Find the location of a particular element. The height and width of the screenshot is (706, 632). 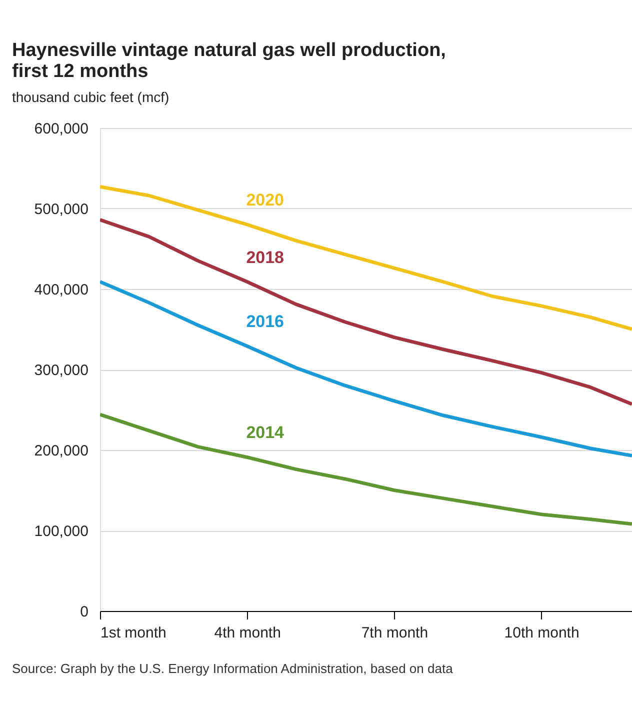

x-tick-label: 4th month is located at coordinates (247, 633).